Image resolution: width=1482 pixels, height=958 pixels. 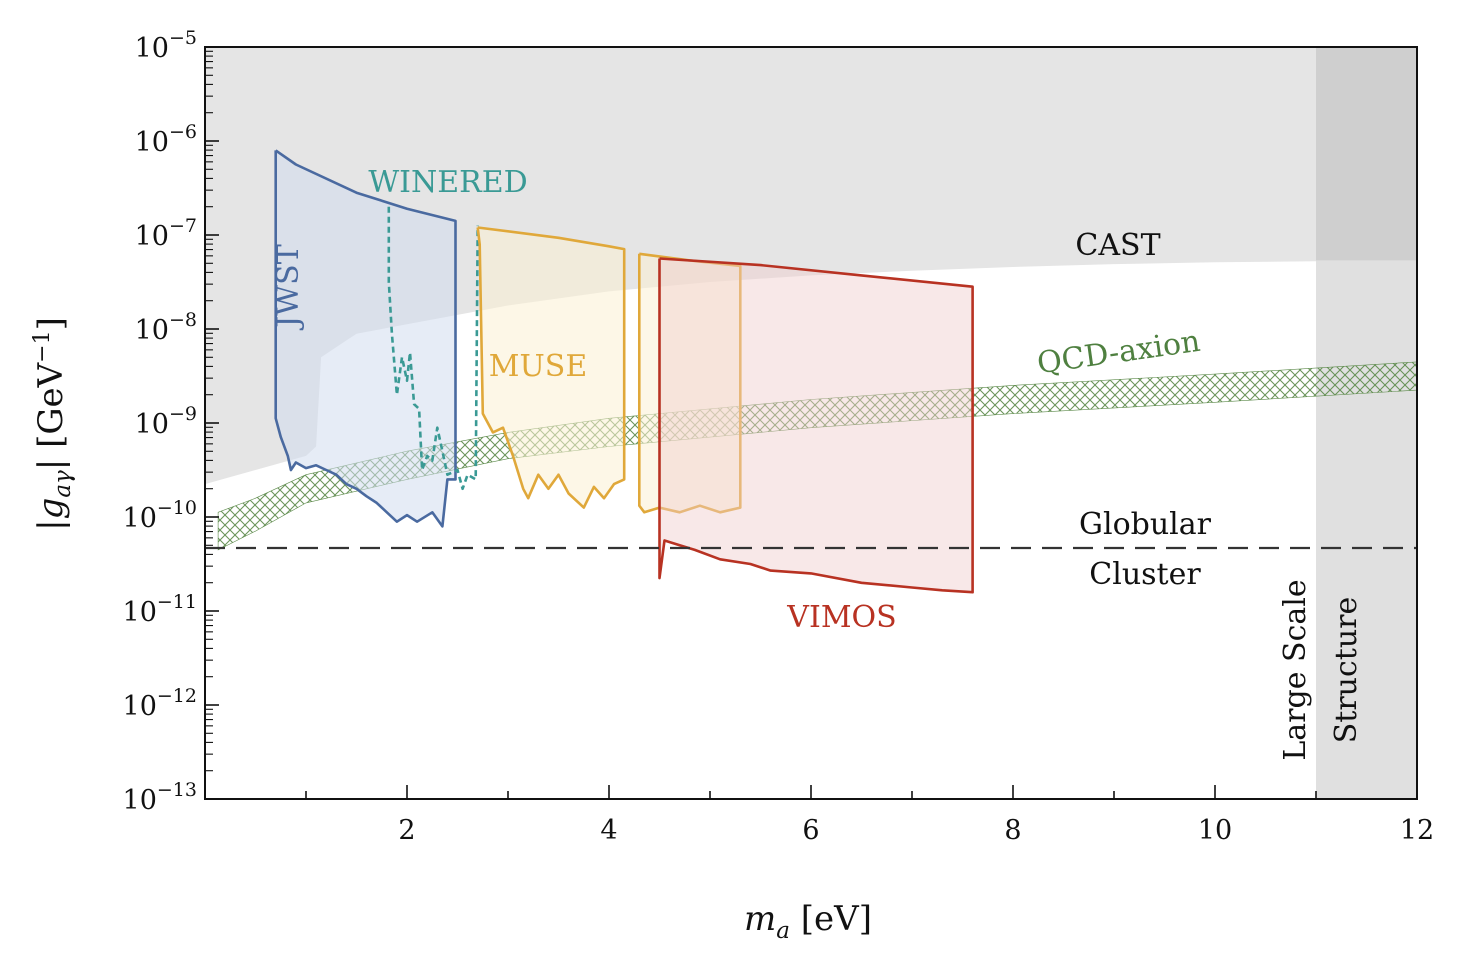 I want to click on x-axis-title: ma [eV], so click(x=808, y=921).